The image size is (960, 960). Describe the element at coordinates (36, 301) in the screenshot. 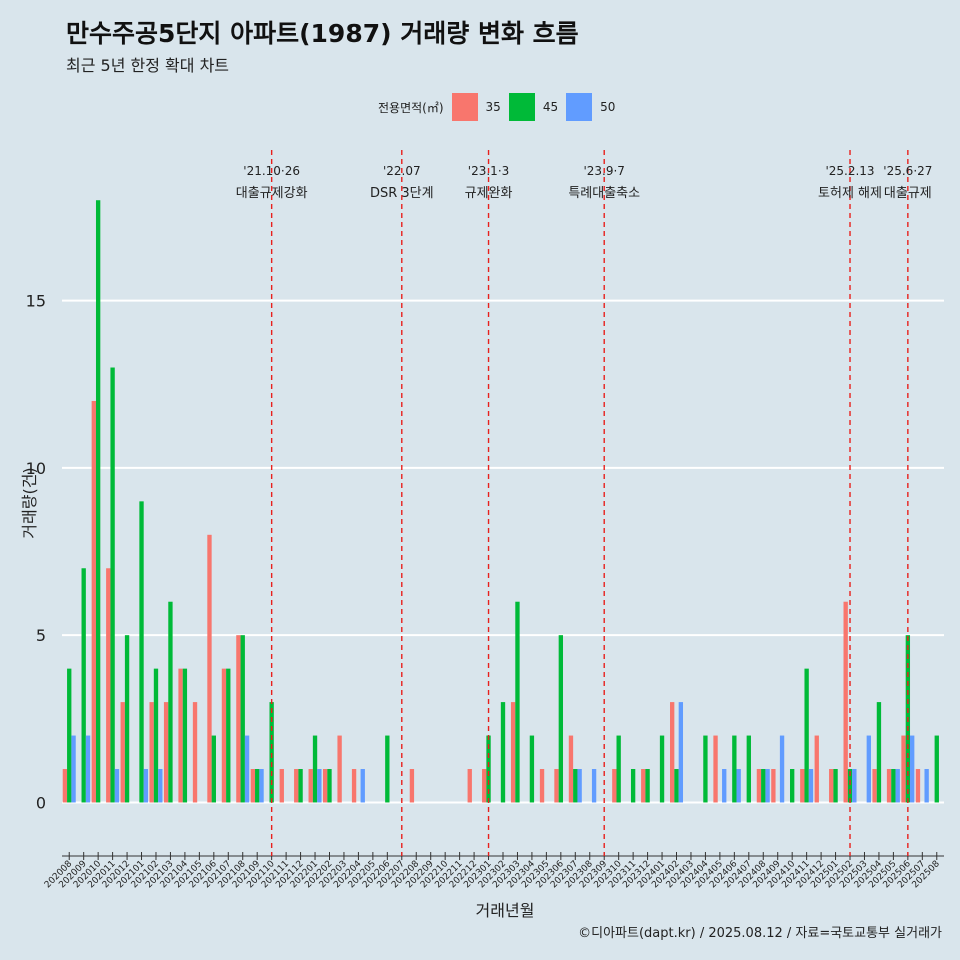

I see `y-tick-label: 15` at that location.